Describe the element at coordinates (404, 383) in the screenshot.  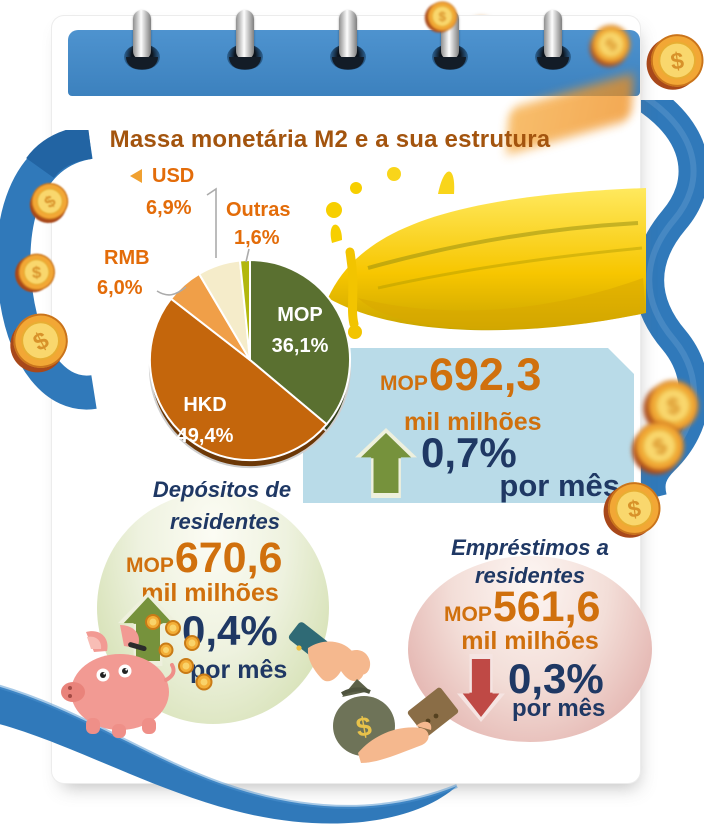
I see `m2-currency: MOP` at that location.